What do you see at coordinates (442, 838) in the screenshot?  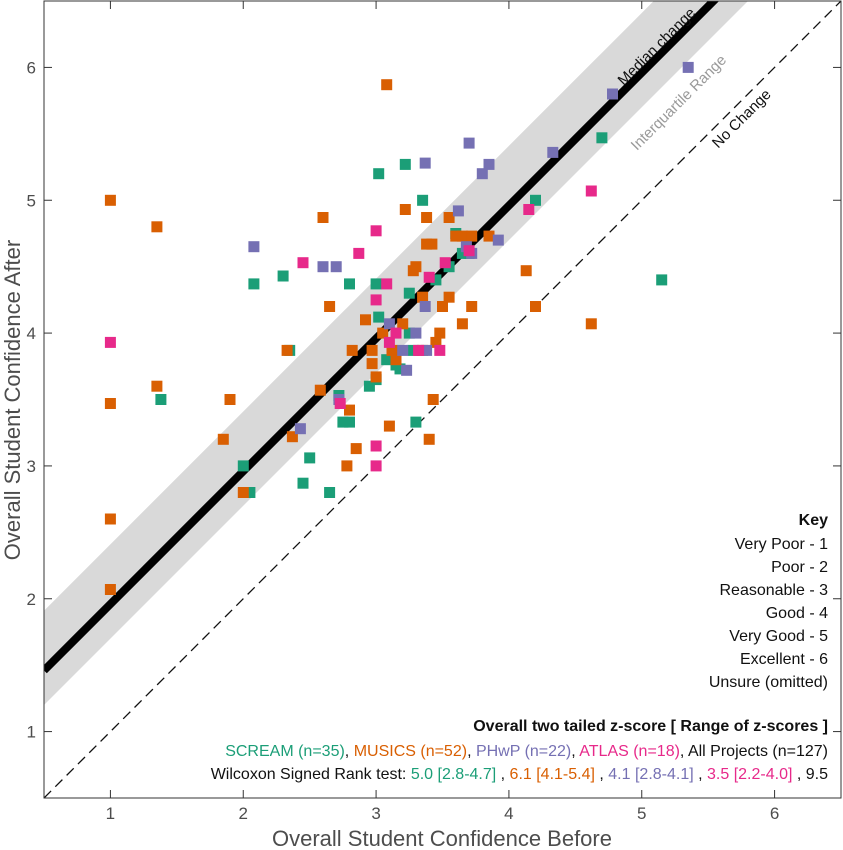 I see `x-axis-label: Overall Student Confidence Before` at bounding box center [442, 838].